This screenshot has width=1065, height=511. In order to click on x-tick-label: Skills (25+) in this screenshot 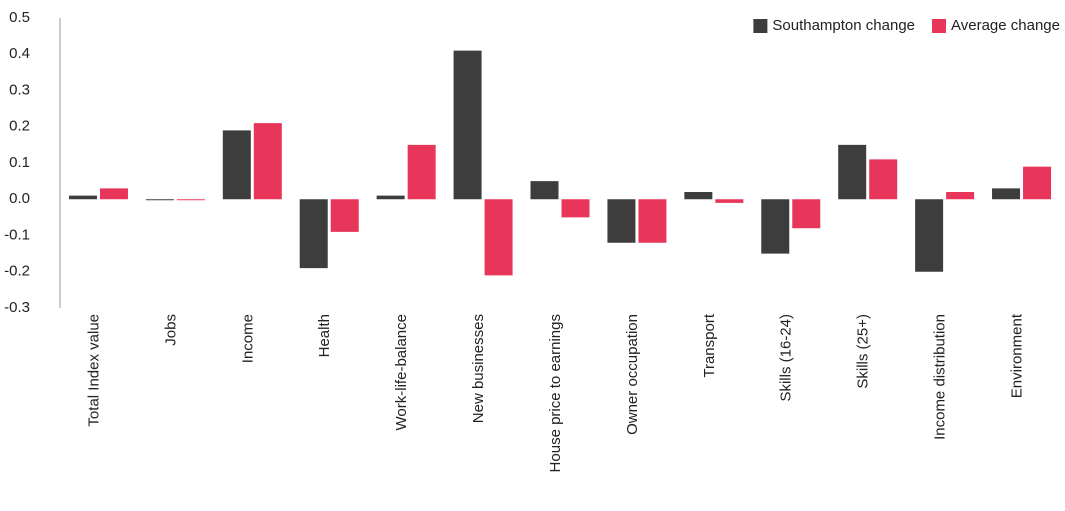, I will do `click(863, 351)`.